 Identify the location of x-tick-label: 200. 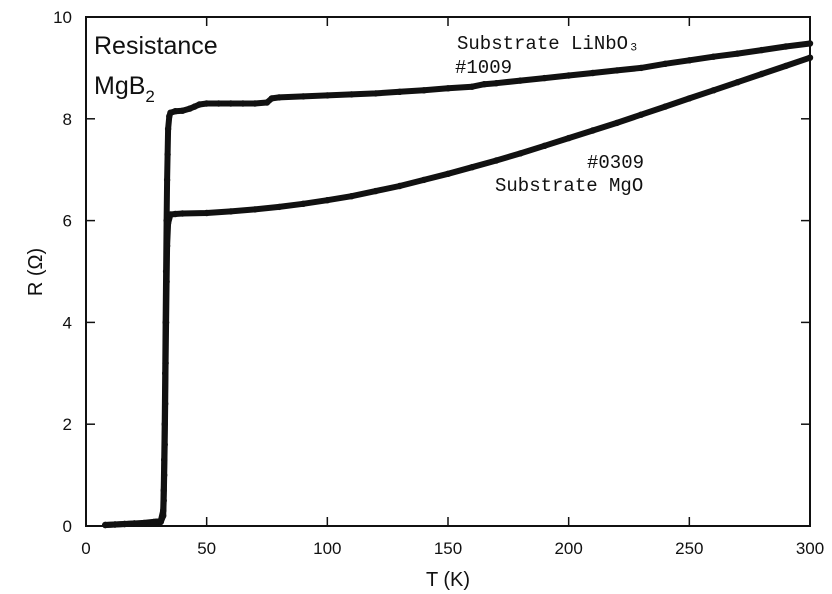
(568, 548).